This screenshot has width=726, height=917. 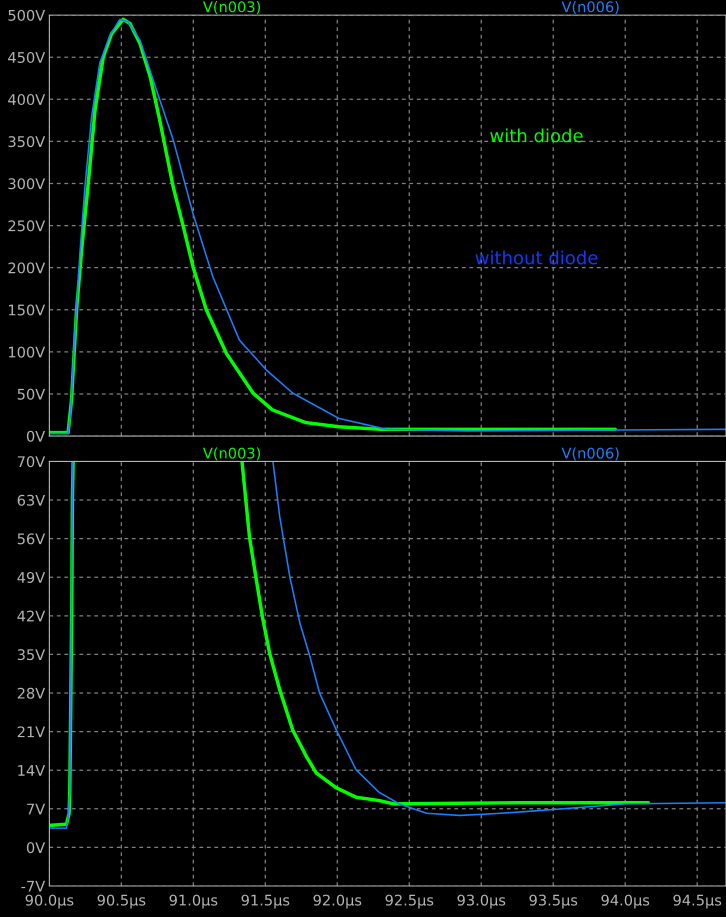 I want to click on annotation: without diode, so click(x=536, y=257).